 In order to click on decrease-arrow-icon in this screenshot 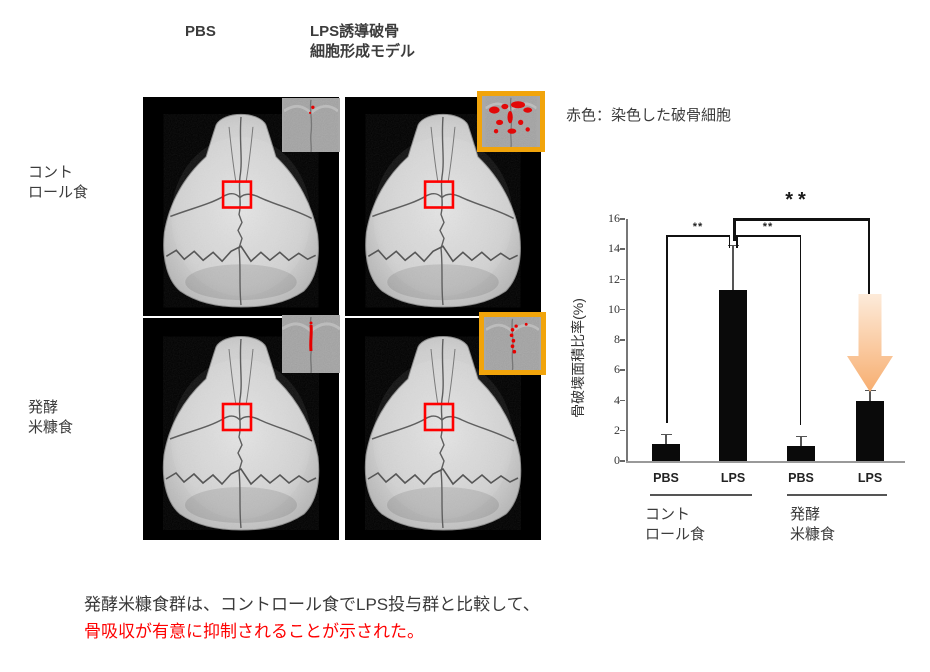, I will do `click(870, 343)`.